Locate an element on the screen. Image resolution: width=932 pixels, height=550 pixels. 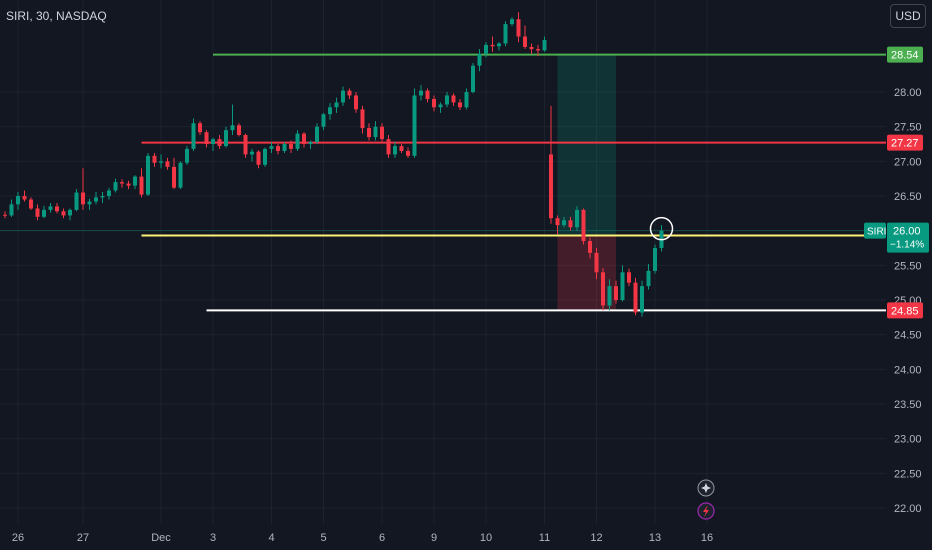
price-tick-label: 23.50 is located at coordinates (908, 405).